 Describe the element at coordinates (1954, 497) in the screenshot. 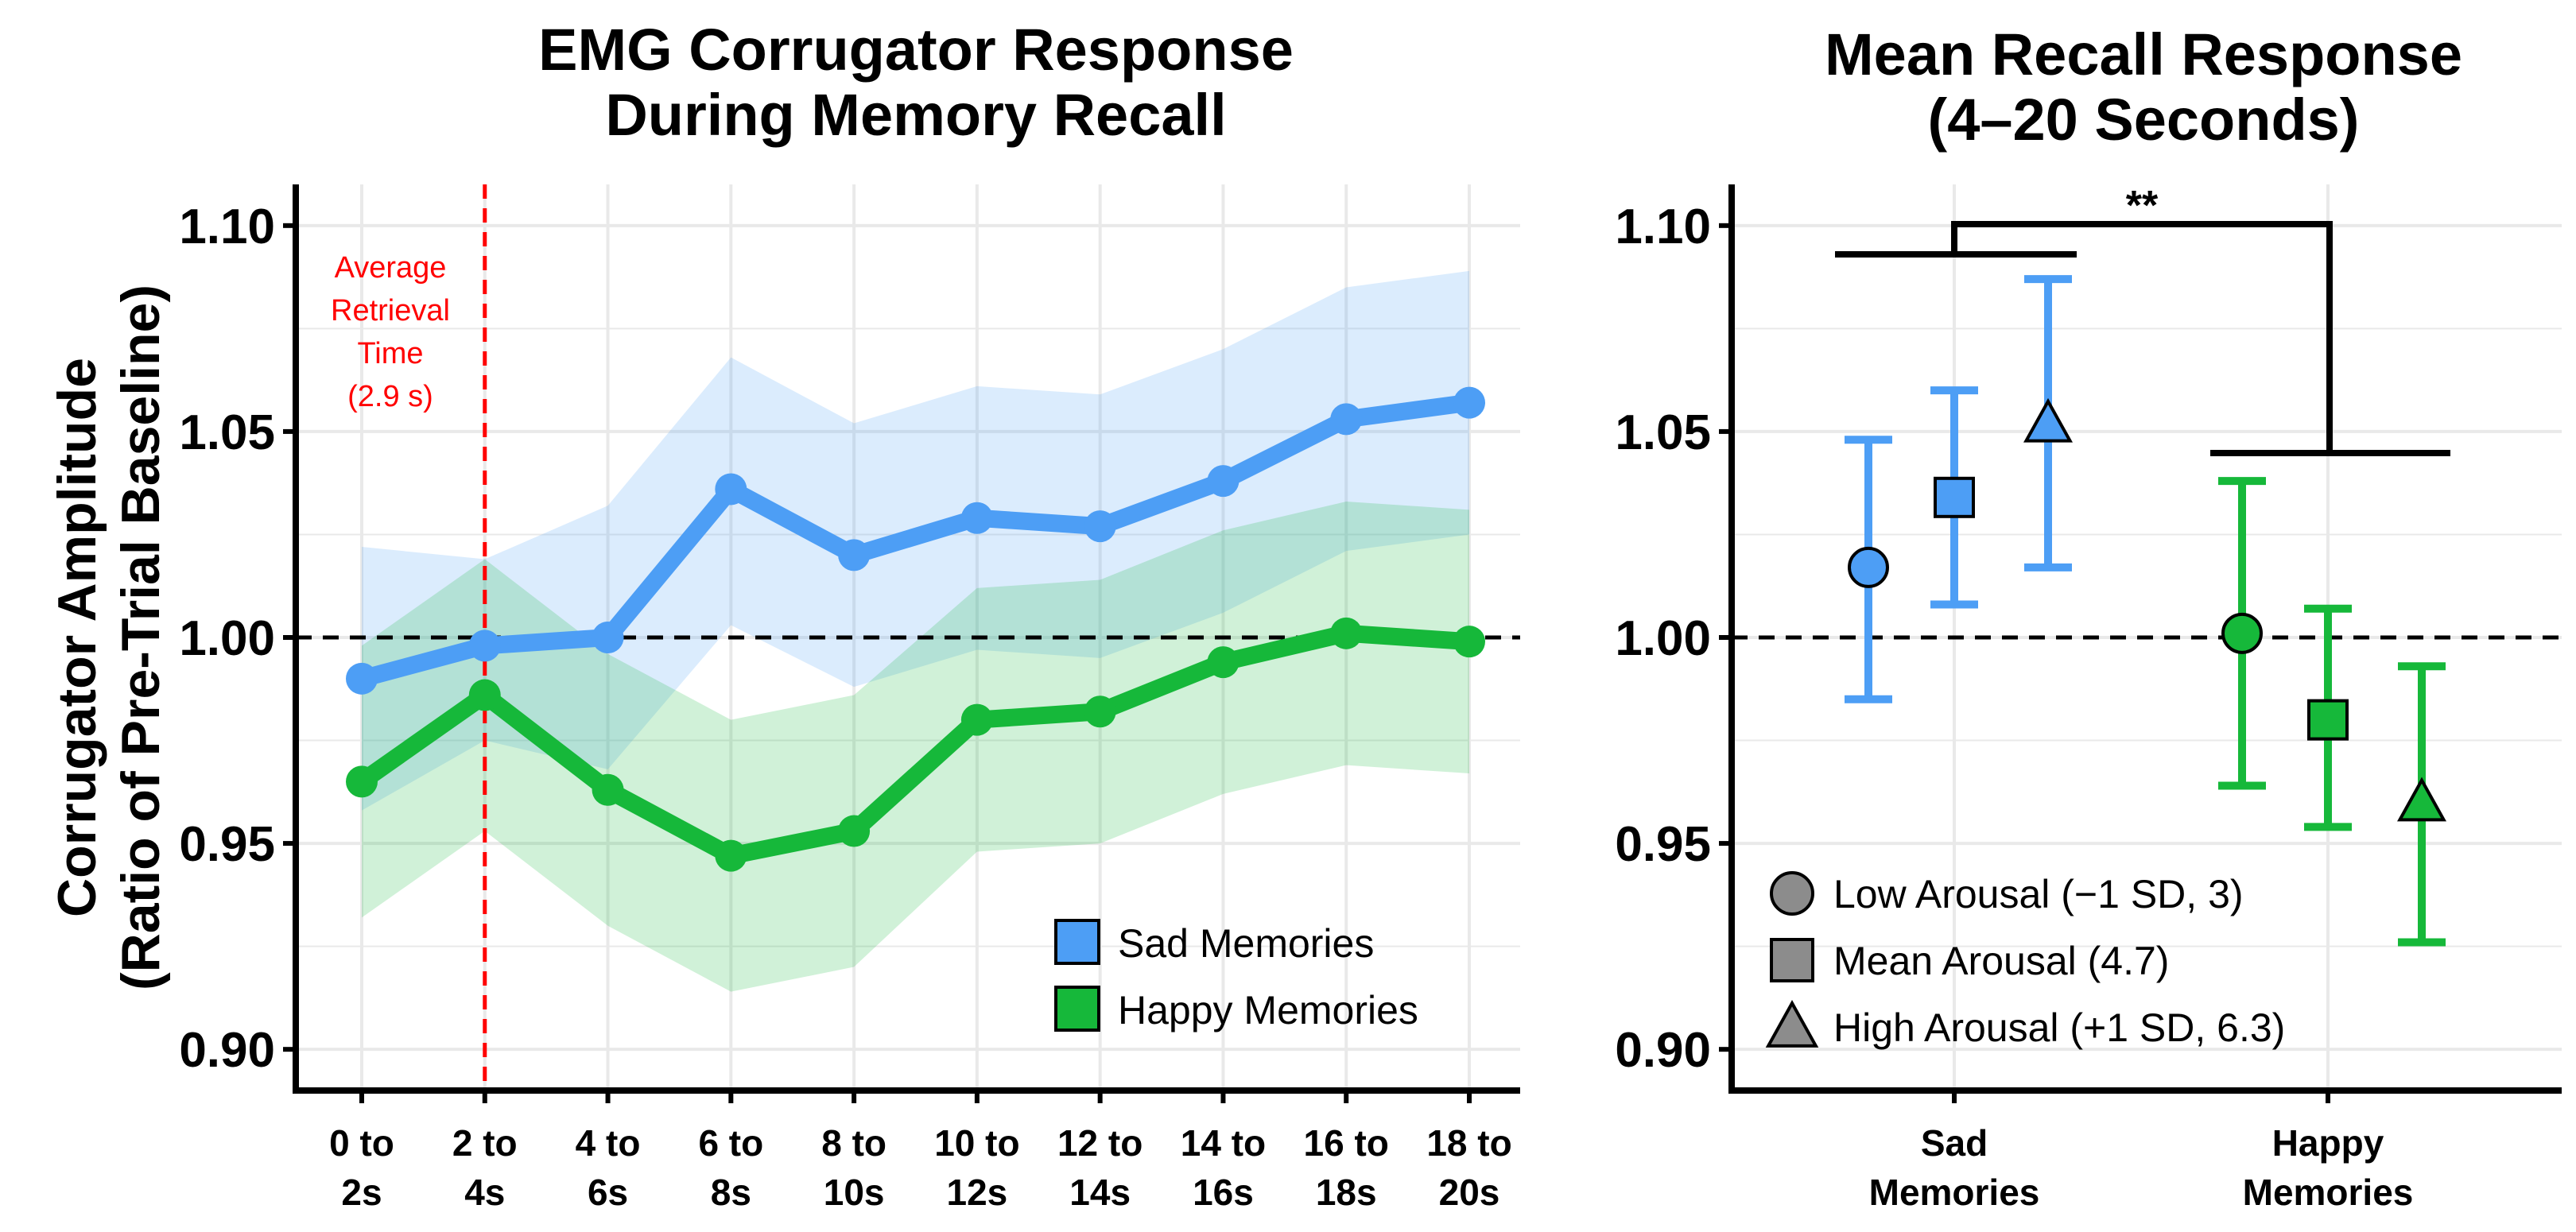

I see `sad-square-point` at that location.